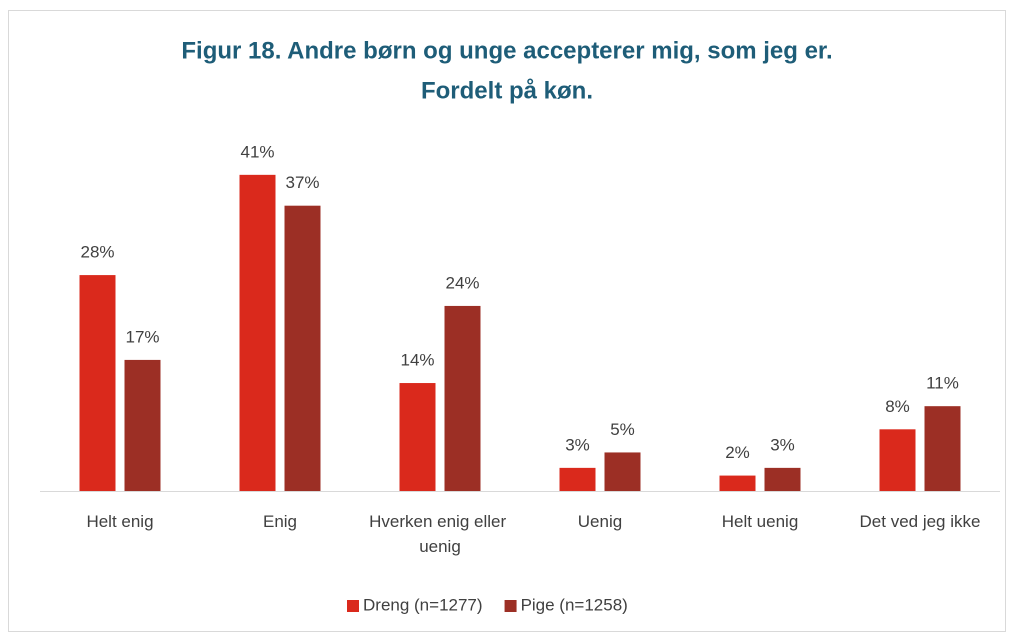  What do you see at coordinates (920, 521) in the screenshot?
I see `x-tick-label: Det ved jeg ikke` at bounding box center [920, 521].